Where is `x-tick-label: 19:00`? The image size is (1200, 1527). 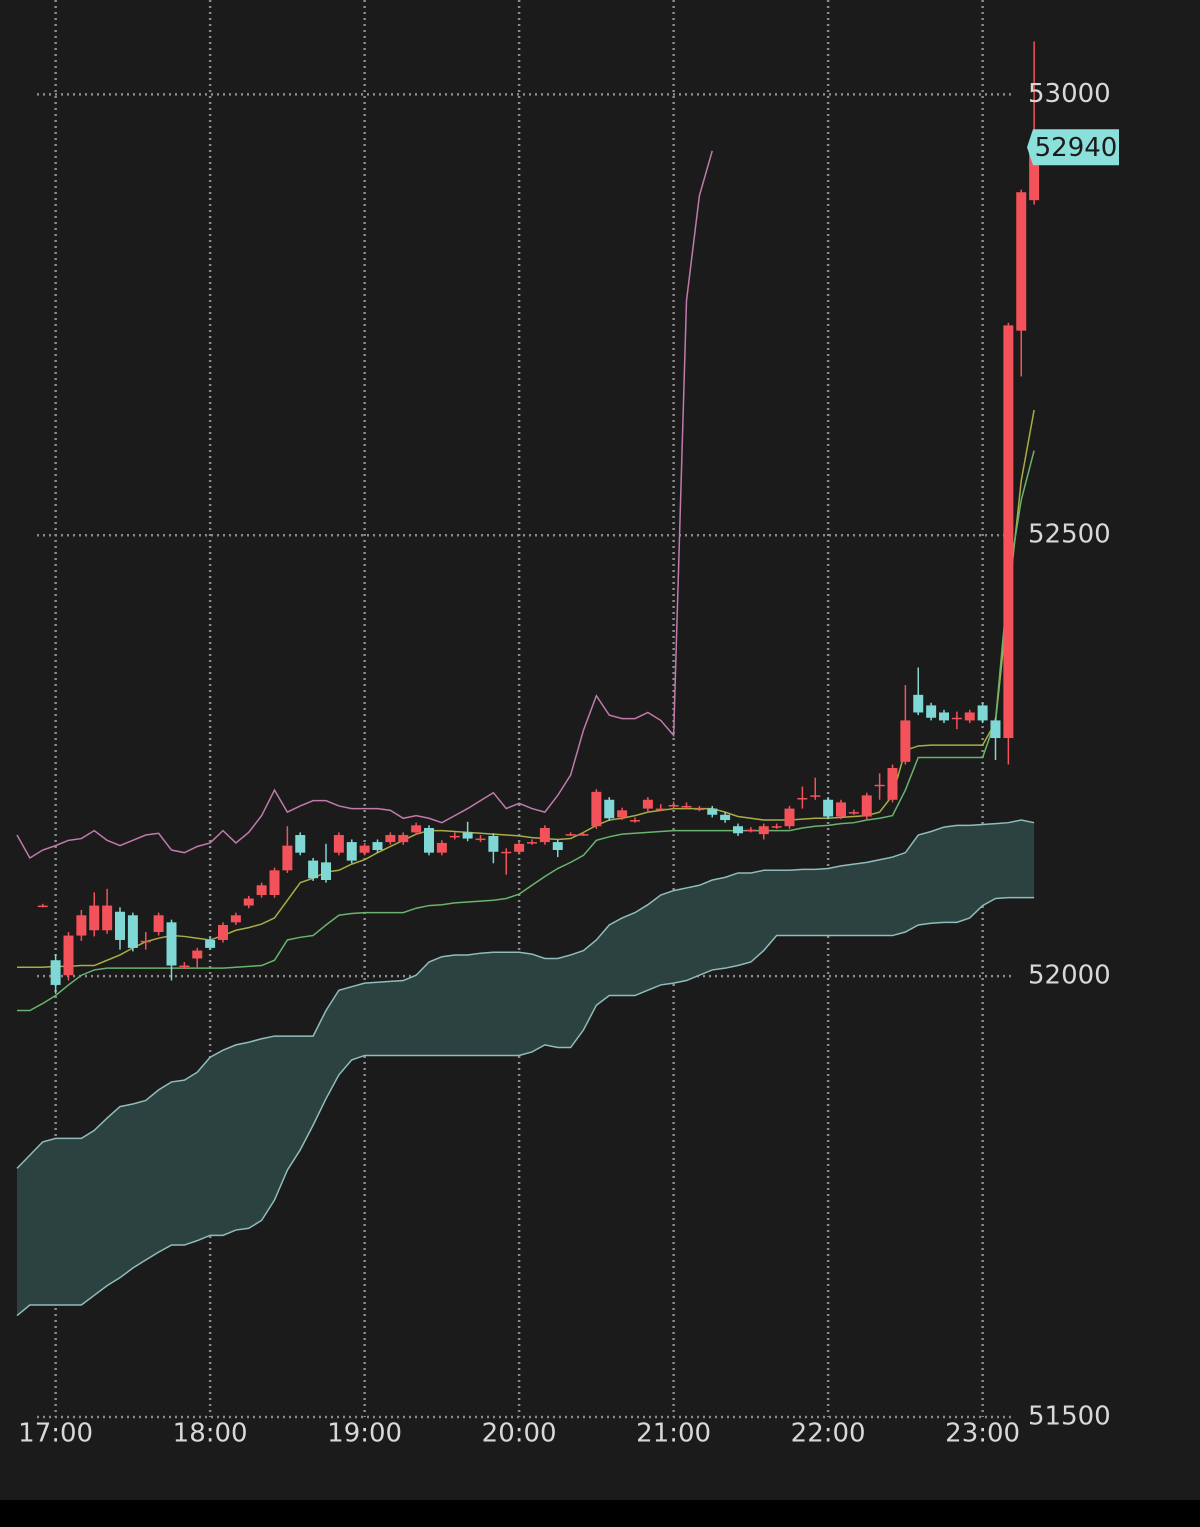
x-tick-label: 19:00 is located at coordinates (364, 1434).